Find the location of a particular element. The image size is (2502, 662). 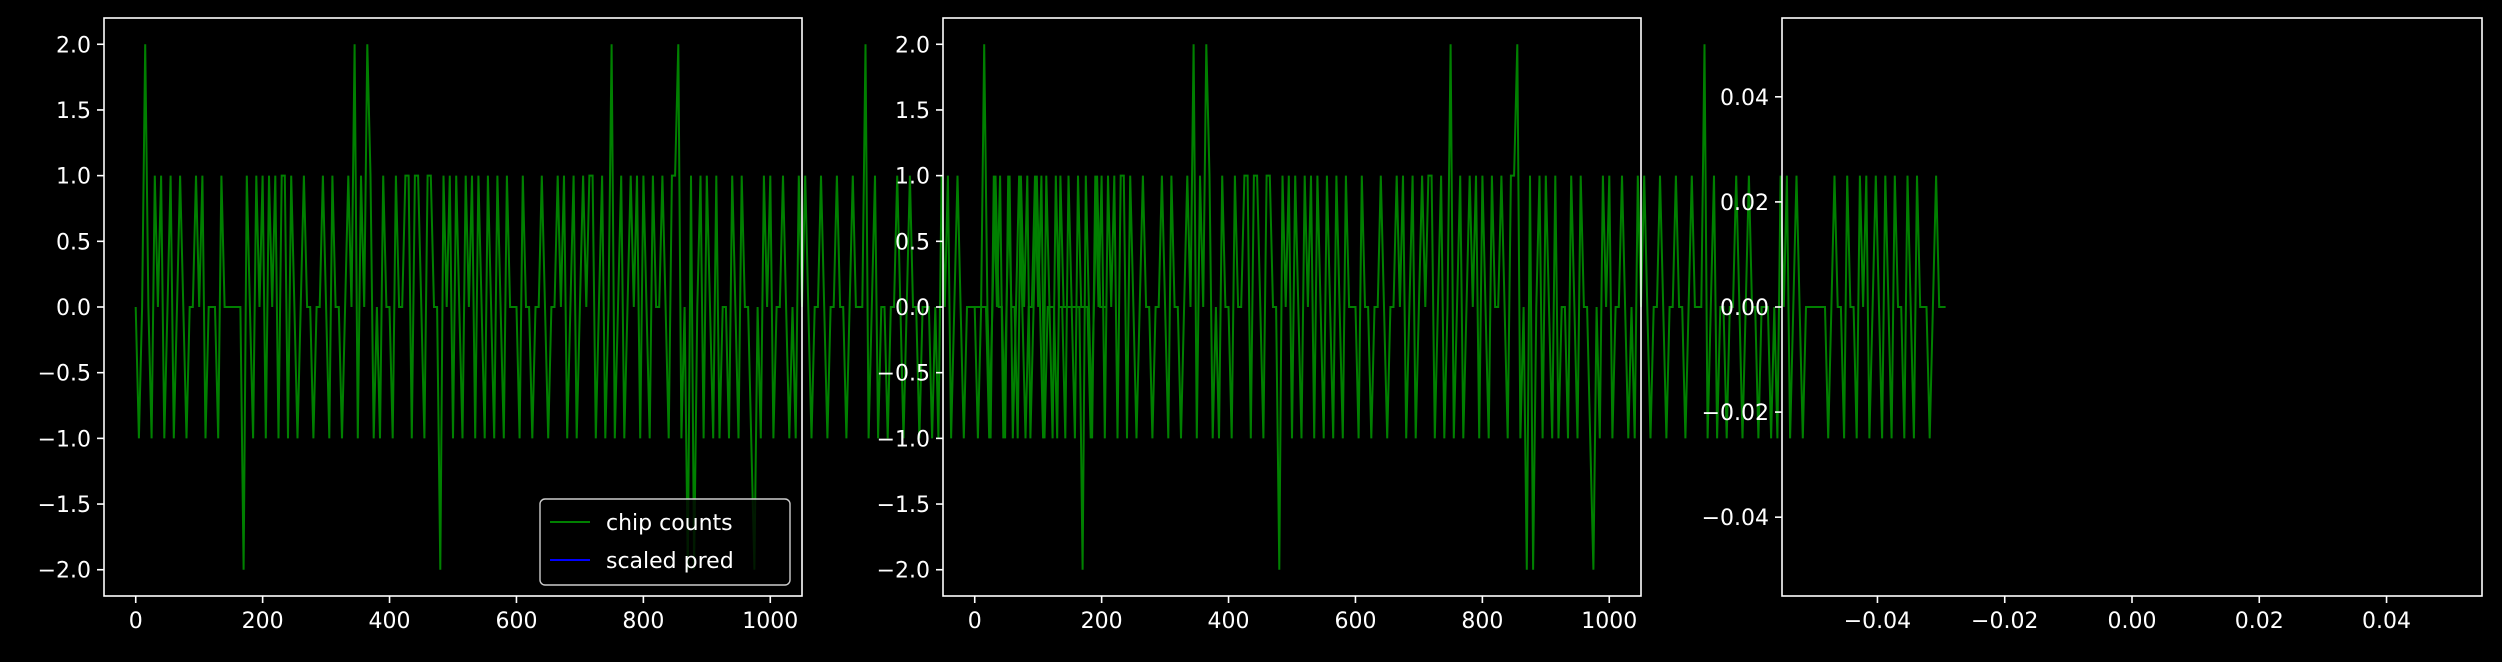

y-tick-label: −0.02 is located at coordinates (1735, 413).